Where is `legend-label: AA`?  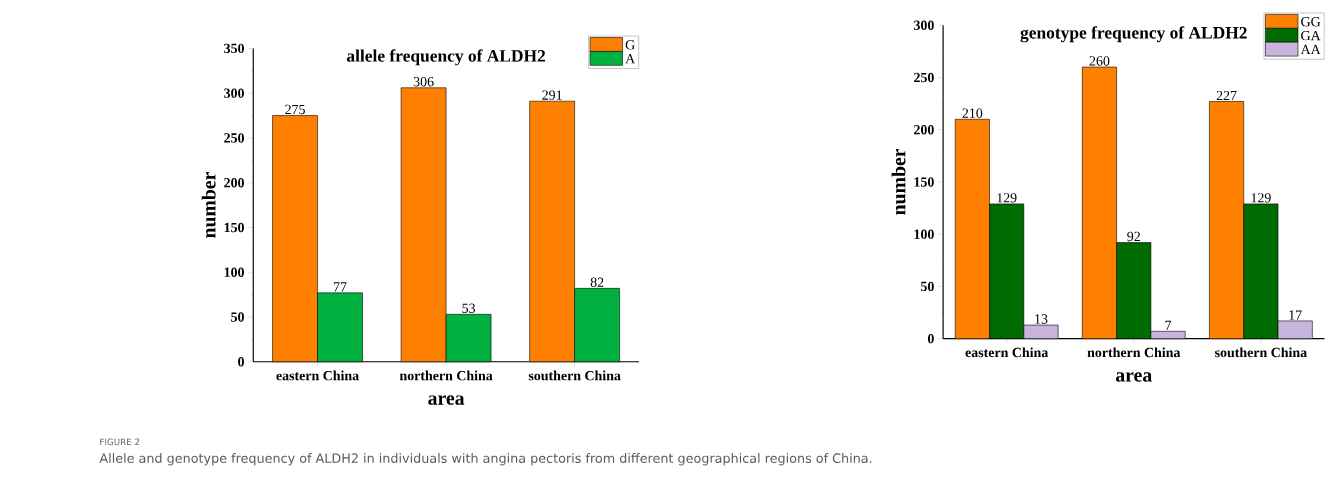
legend-label: AA is located at coordinates (1310, 50).